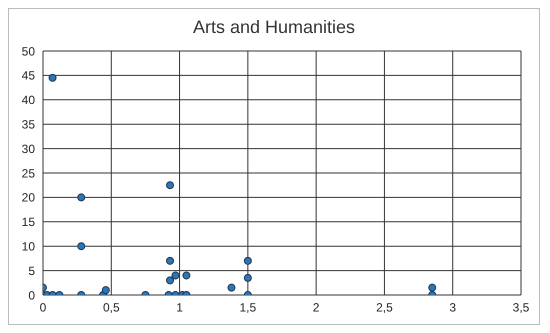 The height and width of the screenshot is (333, 550). Describe the element at coordinates (29, 75) in the screenshot. I see `y-tick-label: 45` at that location.